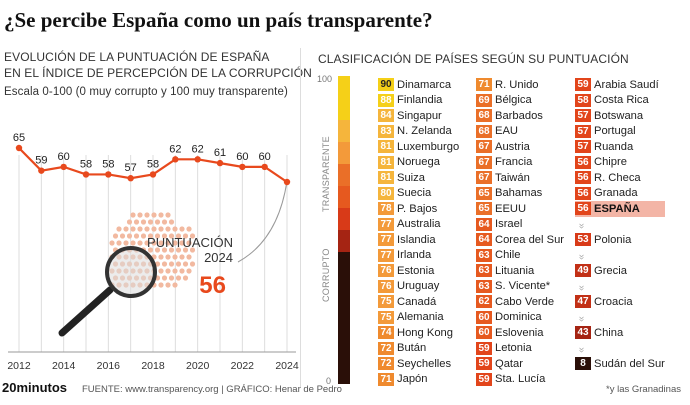  What do you see at coordinates (621, 100) in the screenshot?
I see `country-name: Costa Rica` at bounding box center [621, 100].